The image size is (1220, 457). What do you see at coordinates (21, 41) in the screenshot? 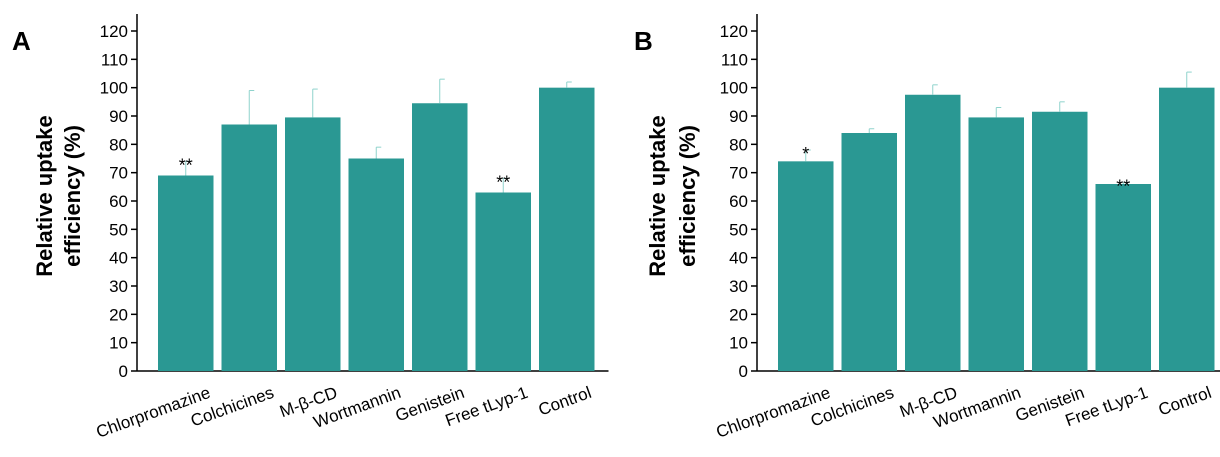
I see `panel-letter: A` at bounding box center [21, 41].